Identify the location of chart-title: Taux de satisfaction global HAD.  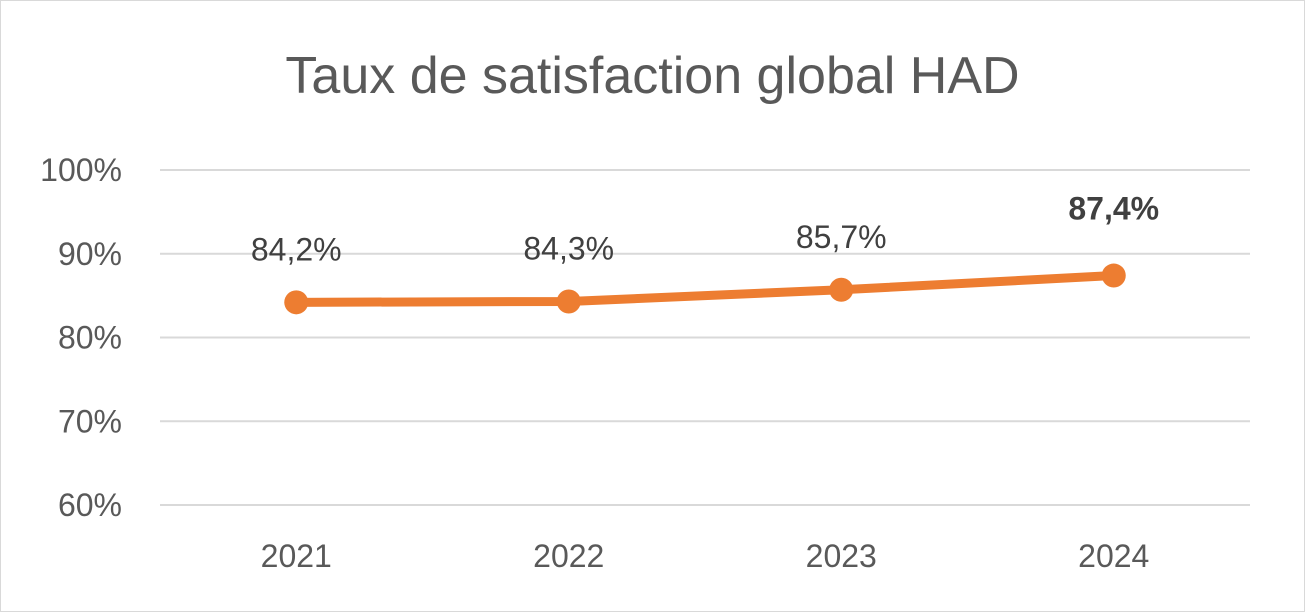
(652, 76).